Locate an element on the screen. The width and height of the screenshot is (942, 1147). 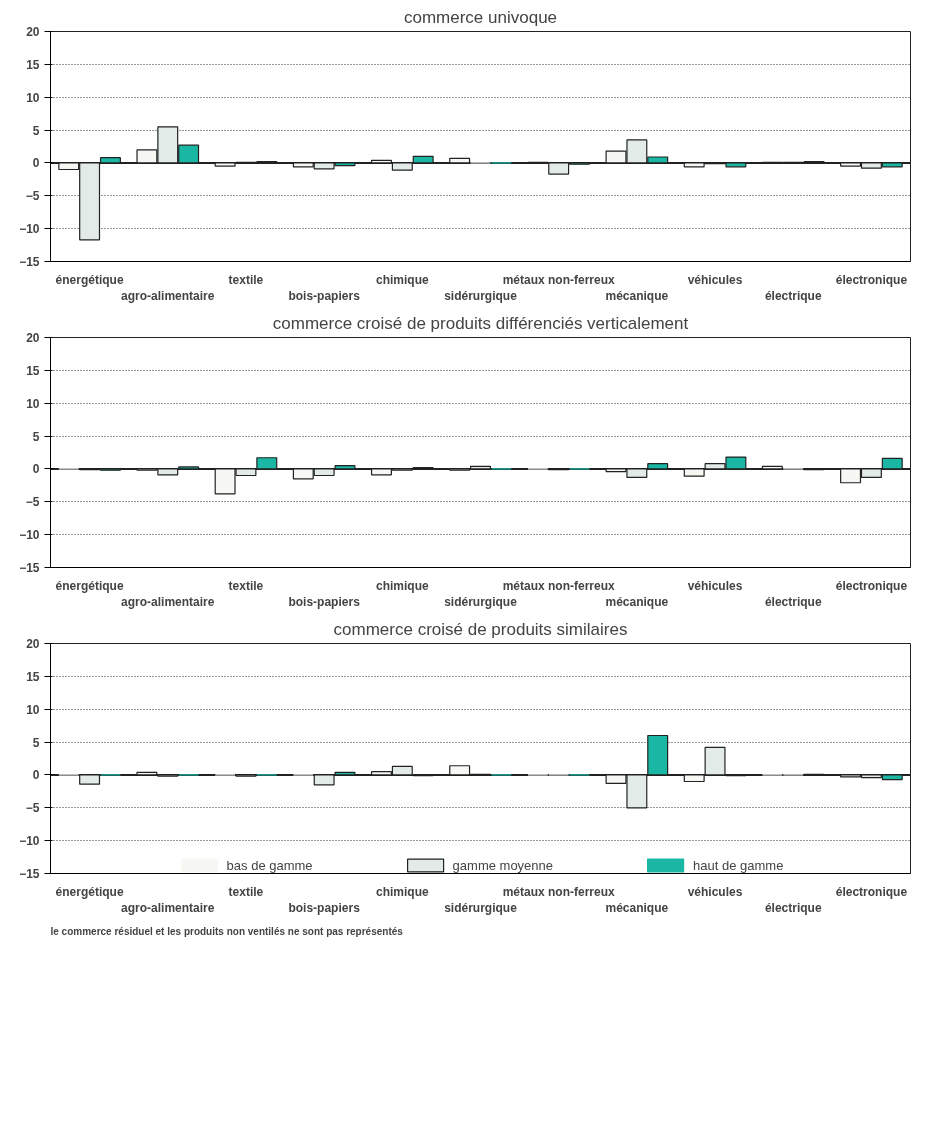
legend-label: bas de gamme is located at coordinates (269, 865).